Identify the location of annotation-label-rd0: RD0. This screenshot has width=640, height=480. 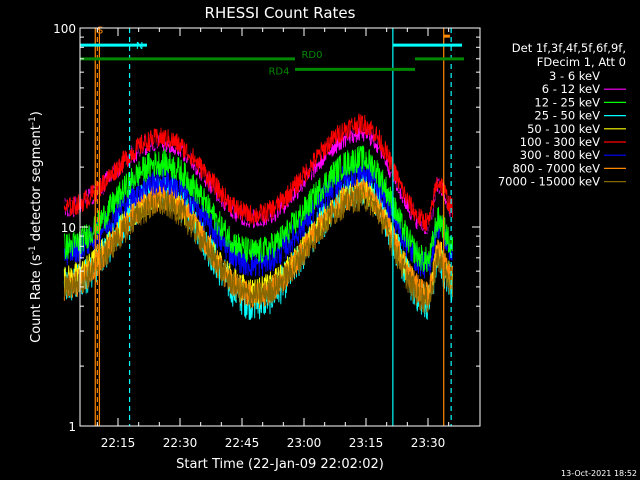
(311, 55).